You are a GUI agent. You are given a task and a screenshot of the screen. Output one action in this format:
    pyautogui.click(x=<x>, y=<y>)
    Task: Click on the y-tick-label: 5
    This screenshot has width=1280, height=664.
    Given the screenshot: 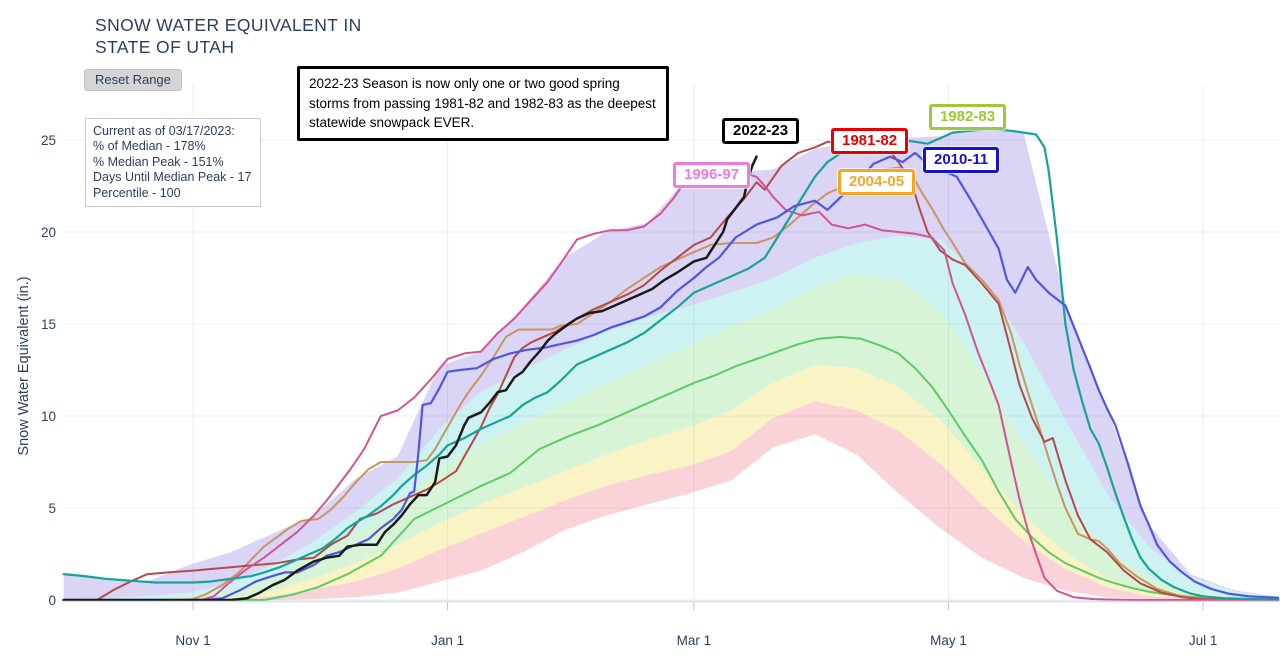 What is the action you would take?
    pyautogui.click(x=52, y=508)
    